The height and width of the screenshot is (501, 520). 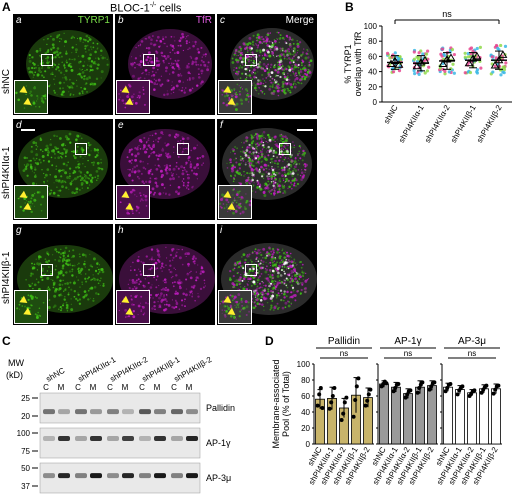 What do you see at coordinates (411, 123) in the screenshot?
I see `x-tick-label: shPI4KIIα-1` at bounding box center [411, 123].